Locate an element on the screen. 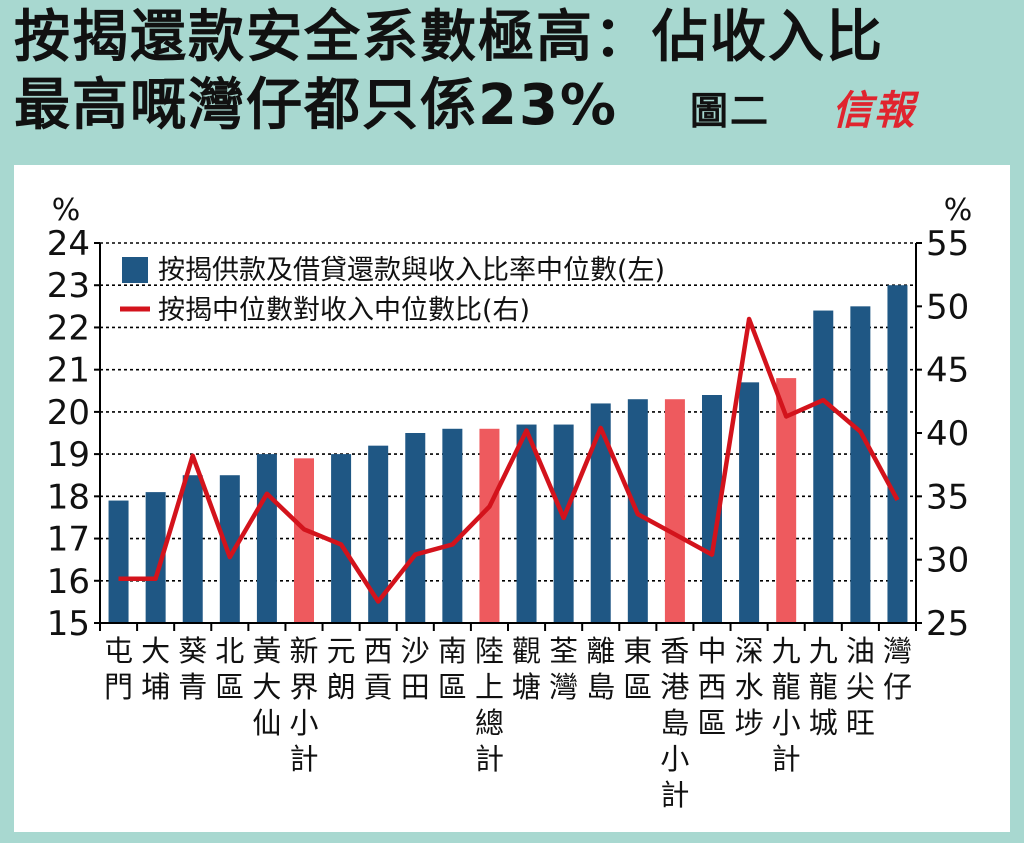 This screenshot has width=1024, height=843. category-label: 油尖旺 is located at coordinates (860, 687).